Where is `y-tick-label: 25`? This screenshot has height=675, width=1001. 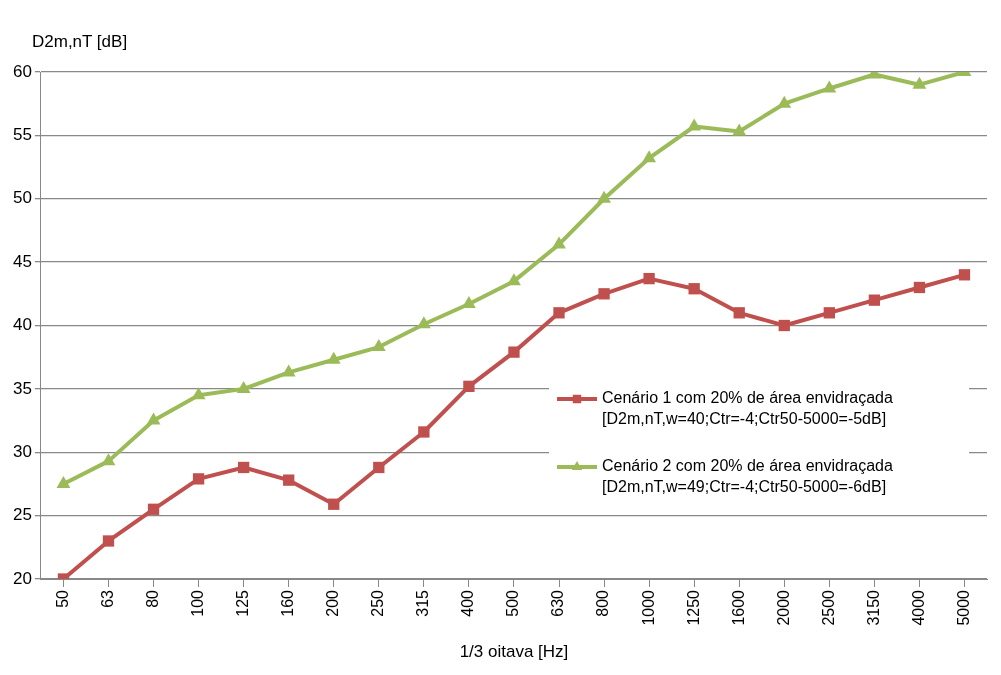 y-tick-label: 25 is located at coordinates (22, 515).